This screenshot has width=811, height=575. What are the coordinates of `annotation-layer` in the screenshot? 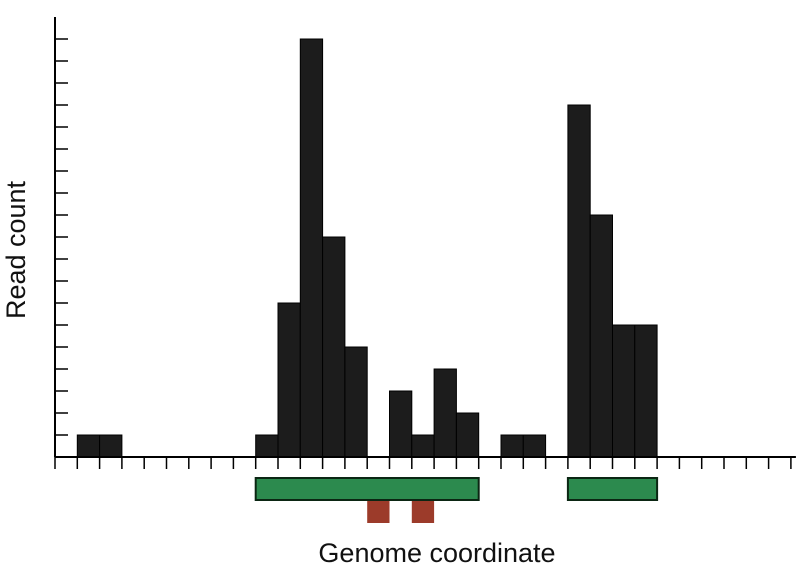 It's located at (456, 500).